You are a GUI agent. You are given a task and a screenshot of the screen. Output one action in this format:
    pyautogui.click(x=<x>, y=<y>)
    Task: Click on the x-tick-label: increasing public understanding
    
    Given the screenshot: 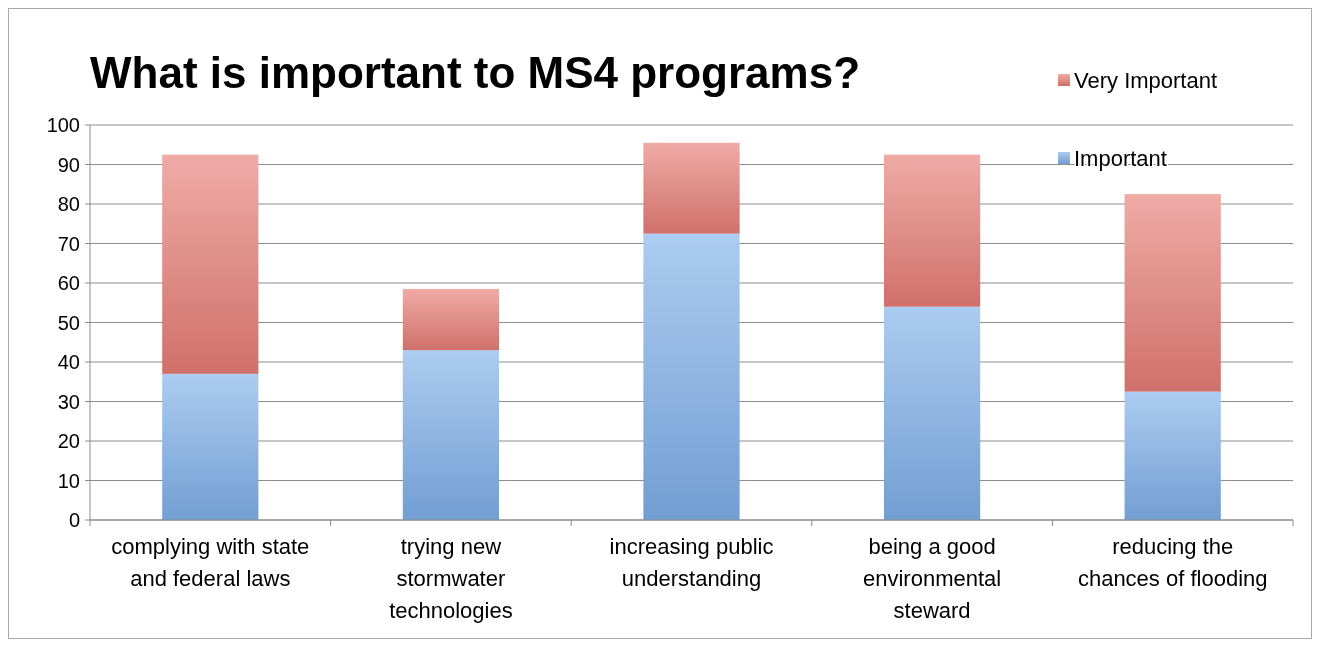 What is the action you would take?
    pyautogui.click(x=691, y=562)
    